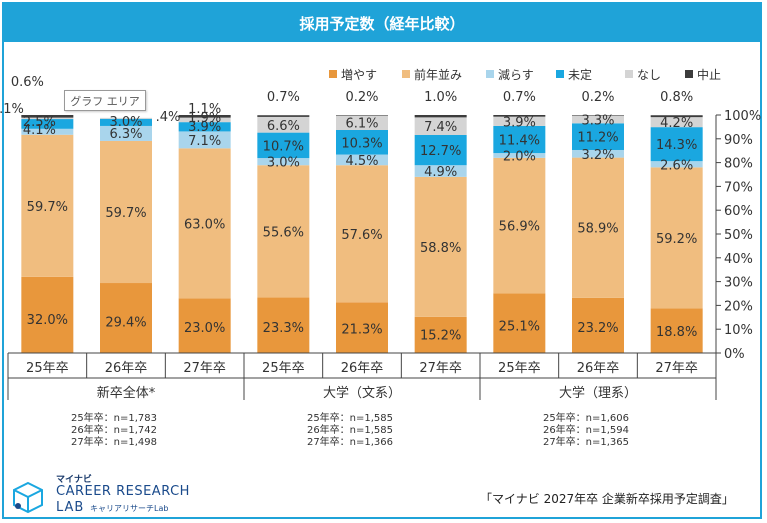  I want to click on data-label-same: 56.9%, so click(519, 227).